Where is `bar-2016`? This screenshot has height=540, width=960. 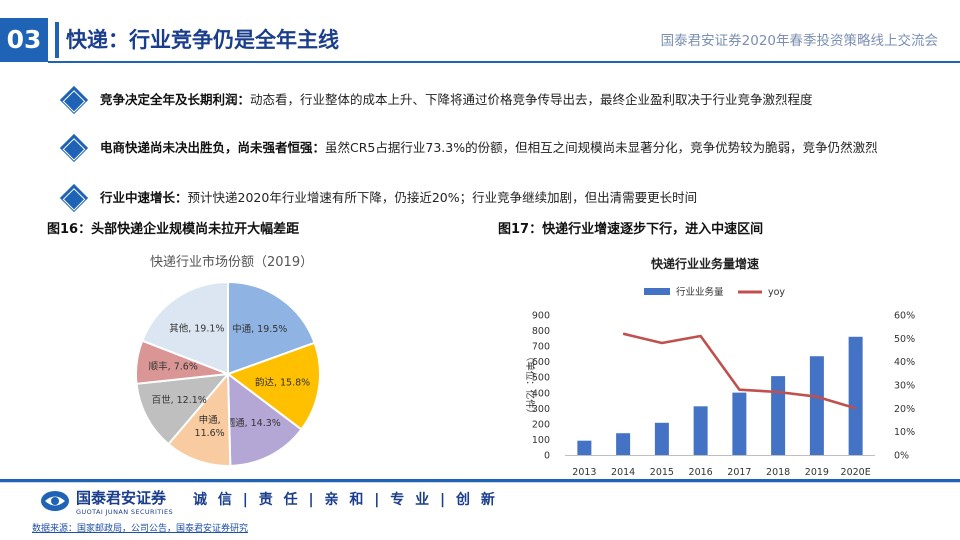 bar-2016 is located at coordinates (700, 430).